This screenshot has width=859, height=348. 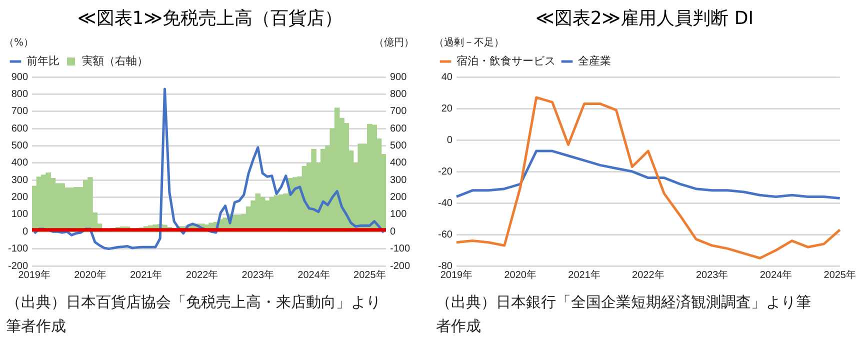 I want to click on text: （出典）日本百貨店協会「免税売上高・来店動向」より筆者作成, so click(x=194, y=314).